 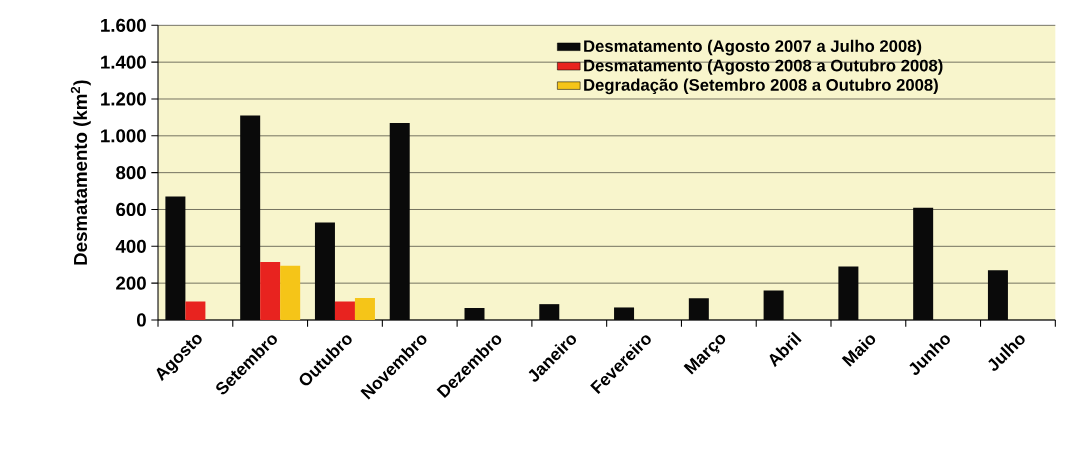 I want to click on y-tick-label: 1.200, so click(x=123, y=99).